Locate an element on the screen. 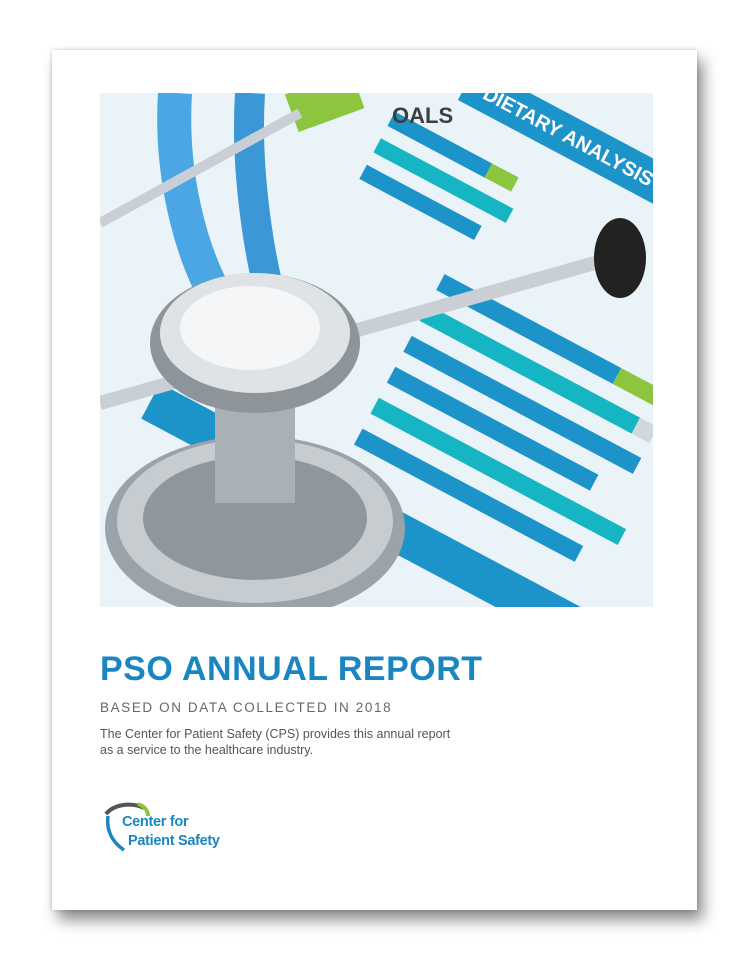  logo-line-1: Center for is located at coordinates (155, 822).